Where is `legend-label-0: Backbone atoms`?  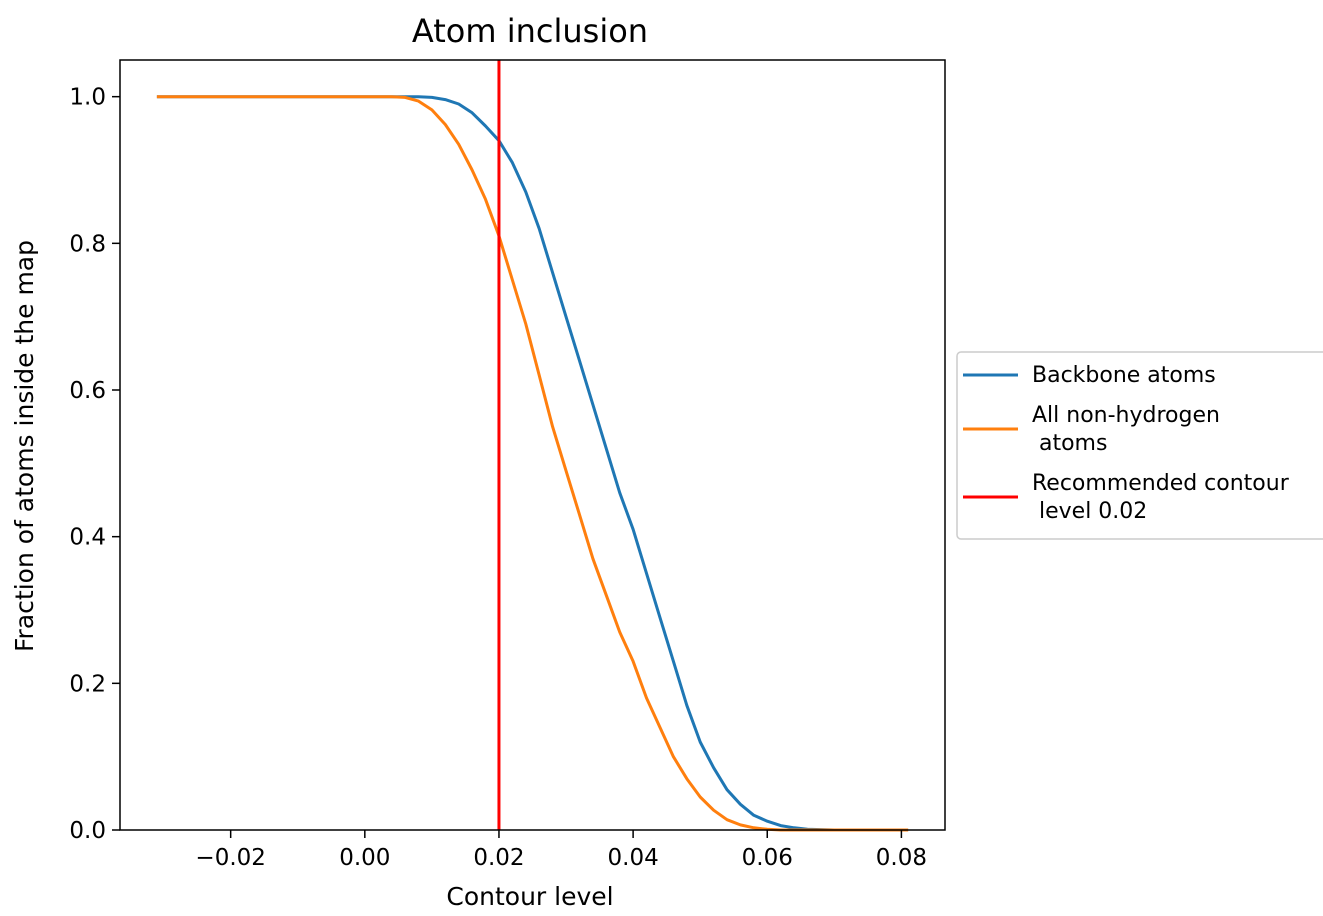
legend-label-0: Backbone atoms is located at coordinates (1124, 375).